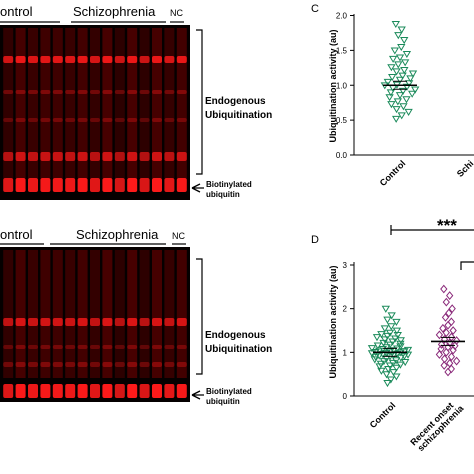  What do you see at coordinates (342, 155) in the screenshot?
I see `y-tick-label: 0.0` at bounding box center [342, 155].